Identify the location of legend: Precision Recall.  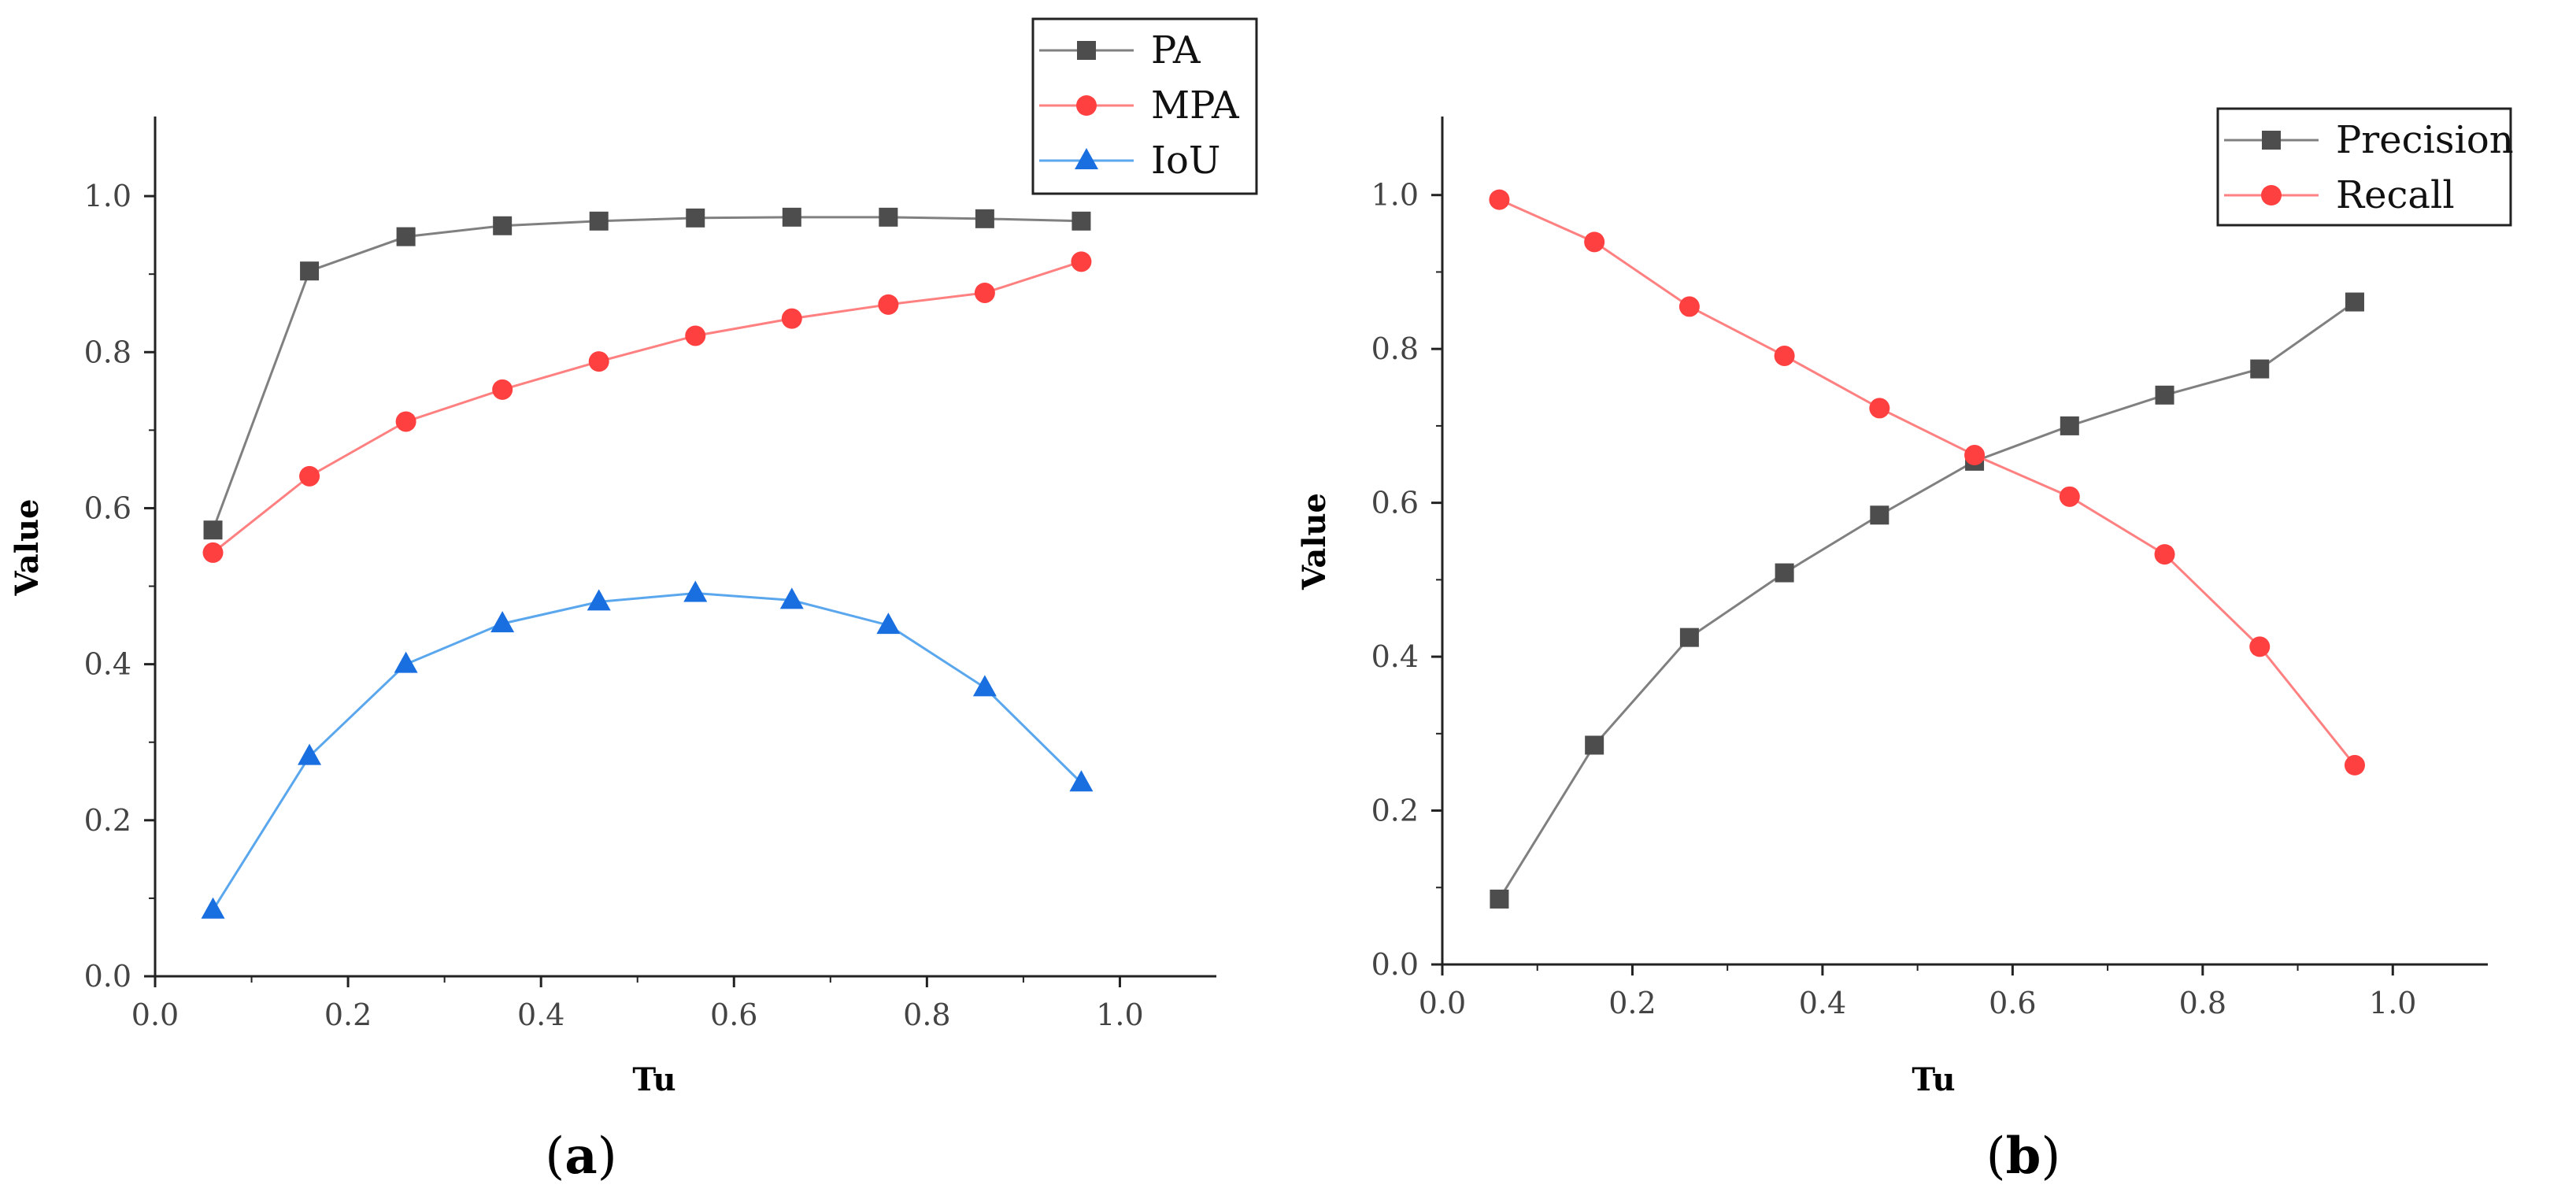
(2365, 167).